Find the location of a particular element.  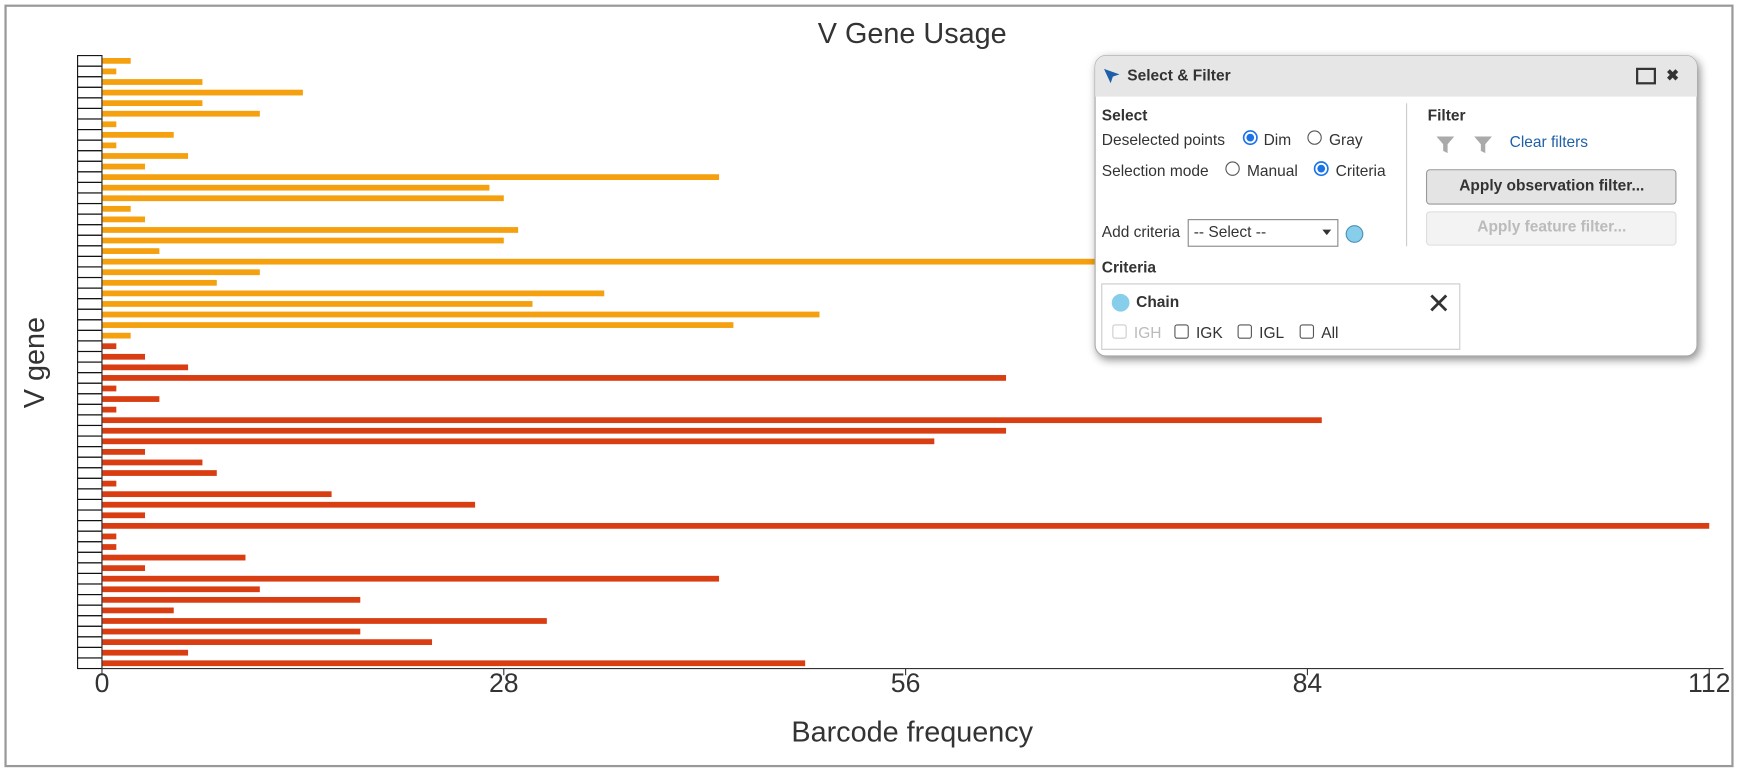

y-axis-label: V gene is located at coordinates (35, 362).